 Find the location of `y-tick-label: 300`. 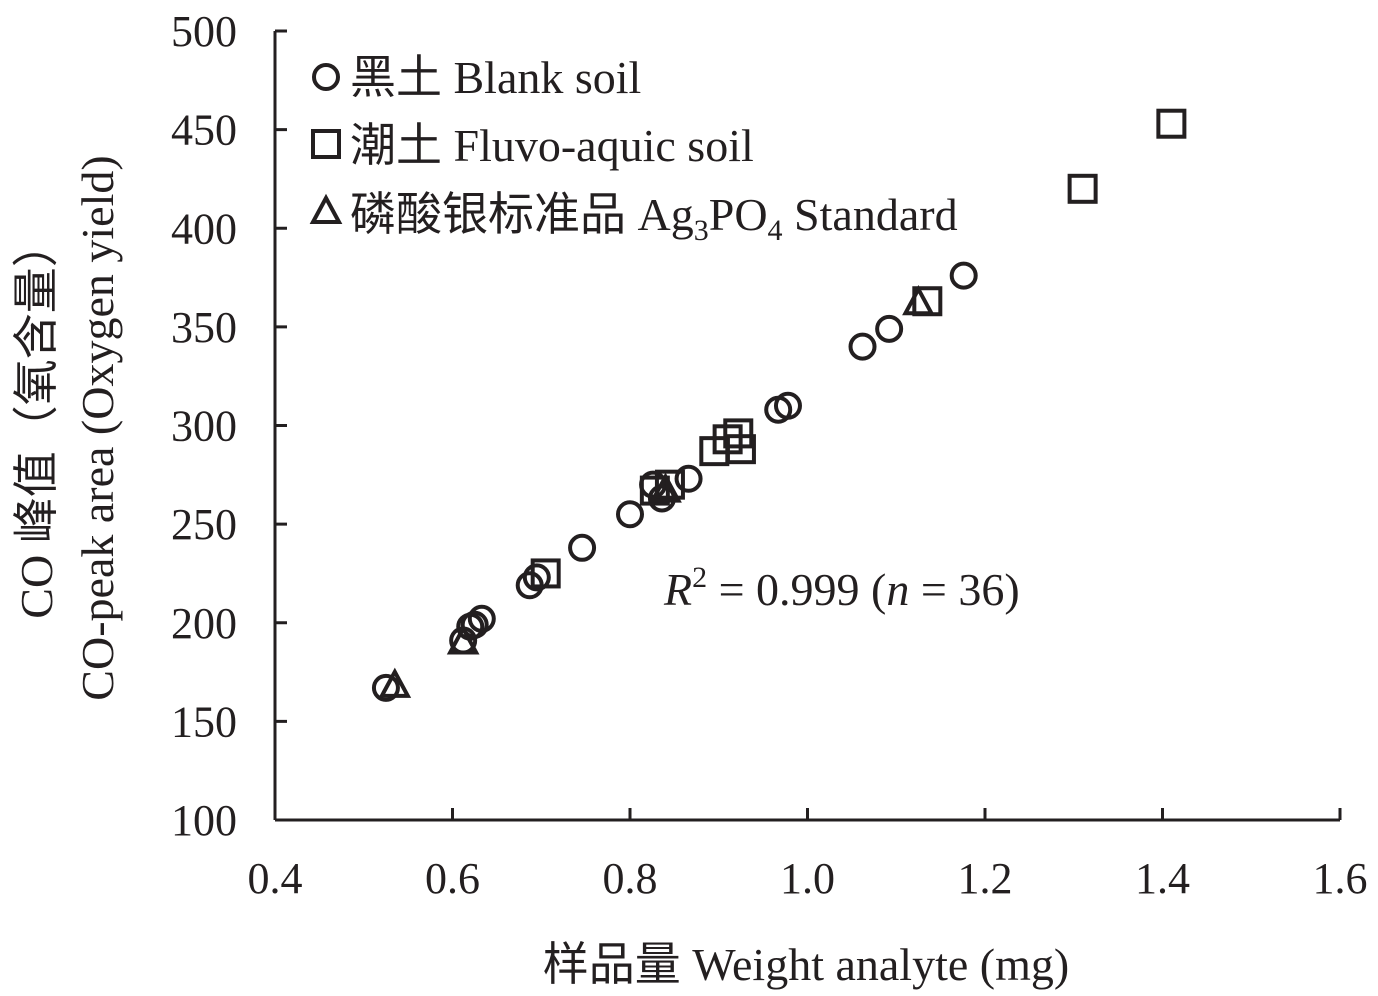

y-tick-label: 300 is located at coordinates (204, 426).